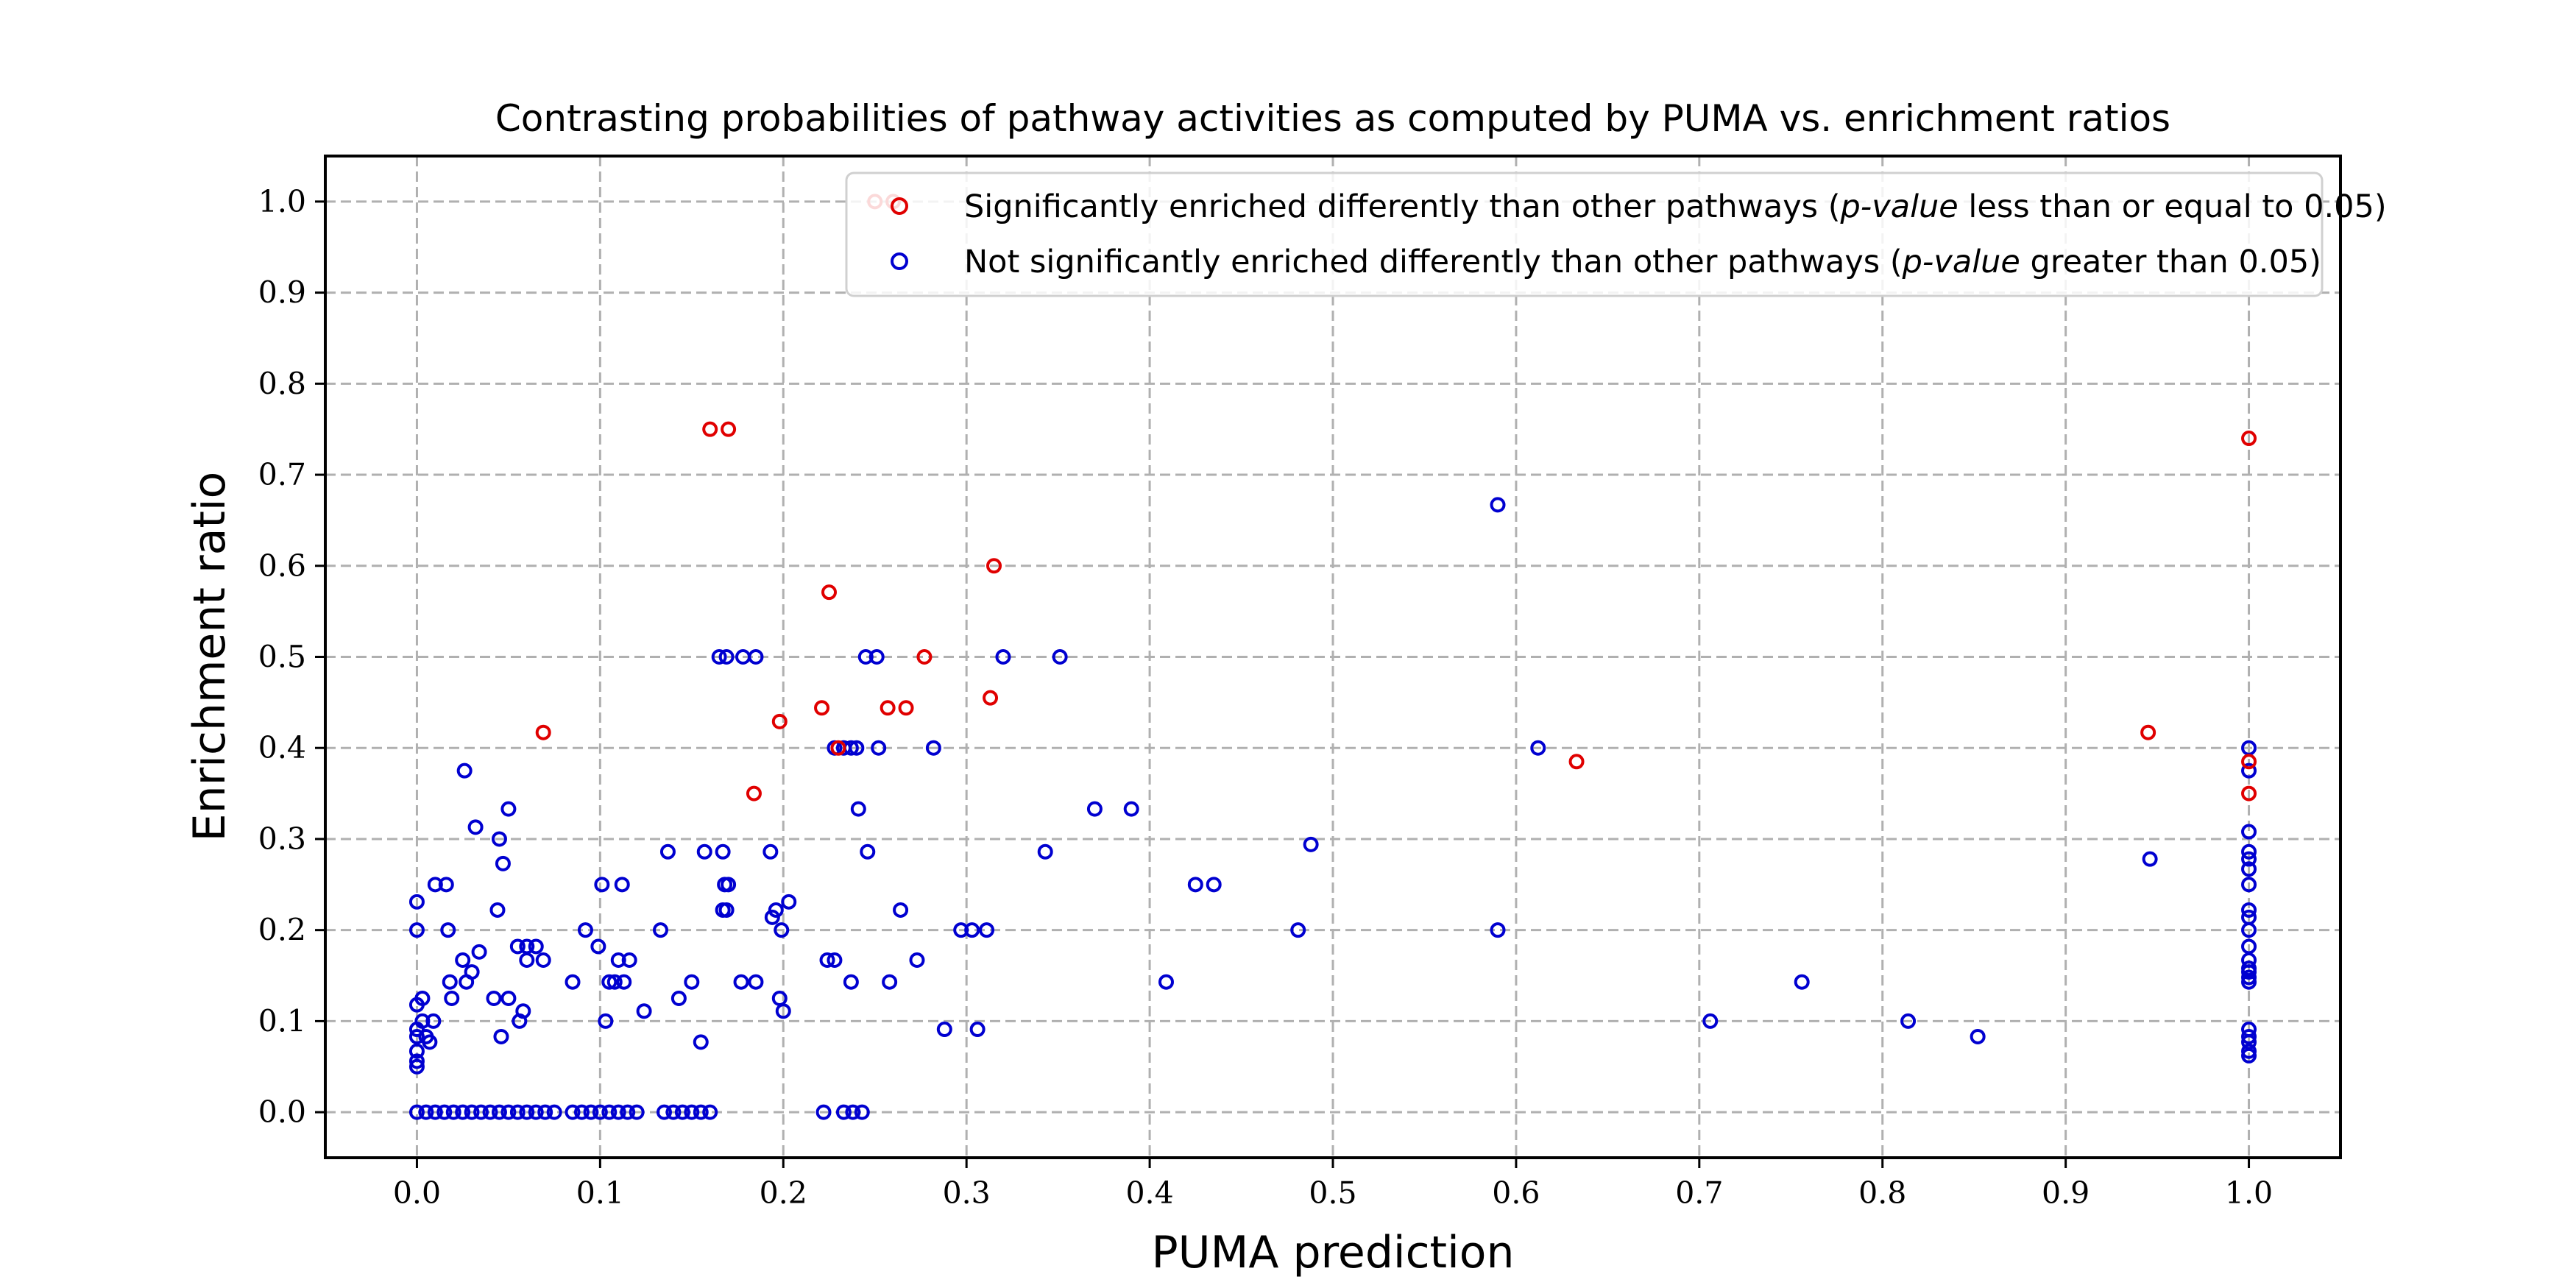 This screenshot has height=1288, width=2576. I want to click on legend-box, so click(1585, 234).